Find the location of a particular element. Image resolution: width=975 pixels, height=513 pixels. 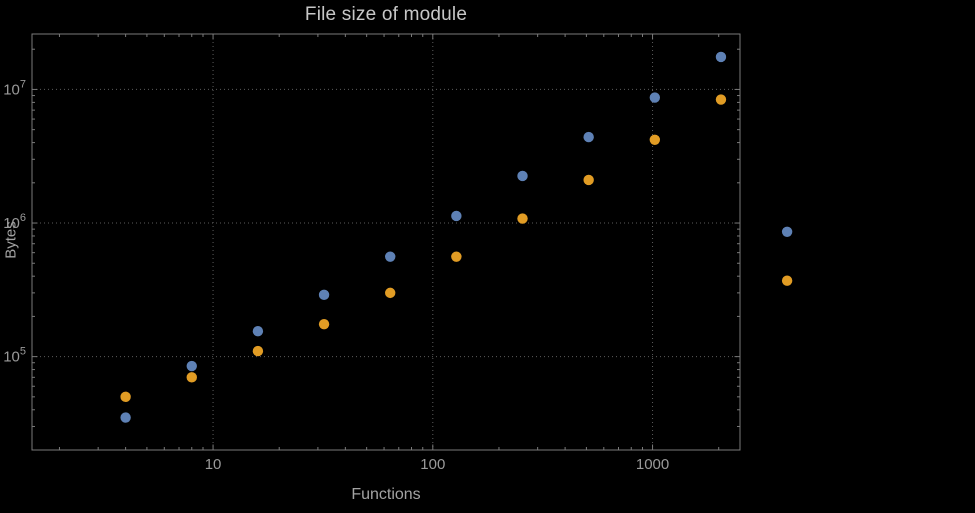

x-tick-label: 10 is located at coordinates (213, 464).